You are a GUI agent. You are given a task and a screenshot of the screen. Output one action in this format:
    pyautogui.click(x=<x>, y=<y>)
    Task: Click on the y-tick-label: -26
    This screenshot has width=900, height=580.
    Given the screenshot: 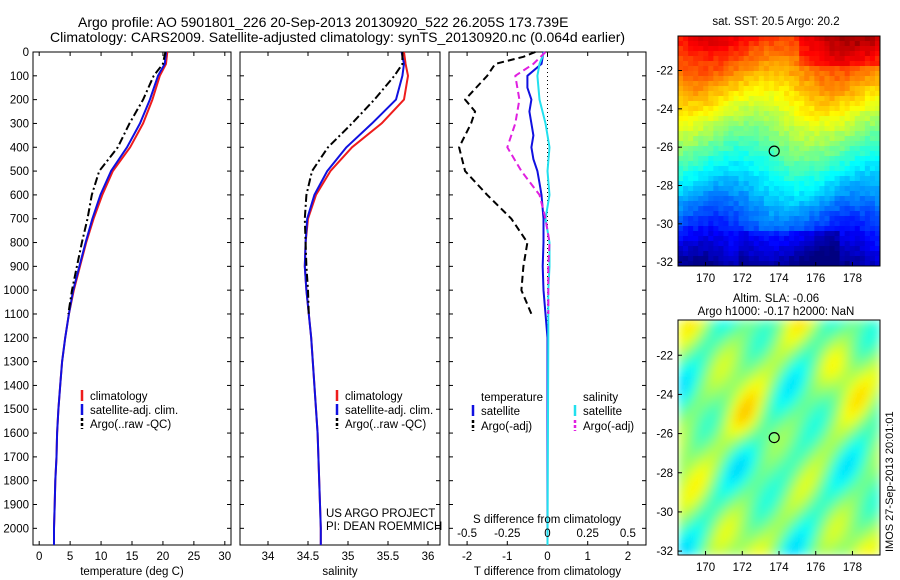 What is the action you would take?
    pyautogui.click(x=664, y=148)
    